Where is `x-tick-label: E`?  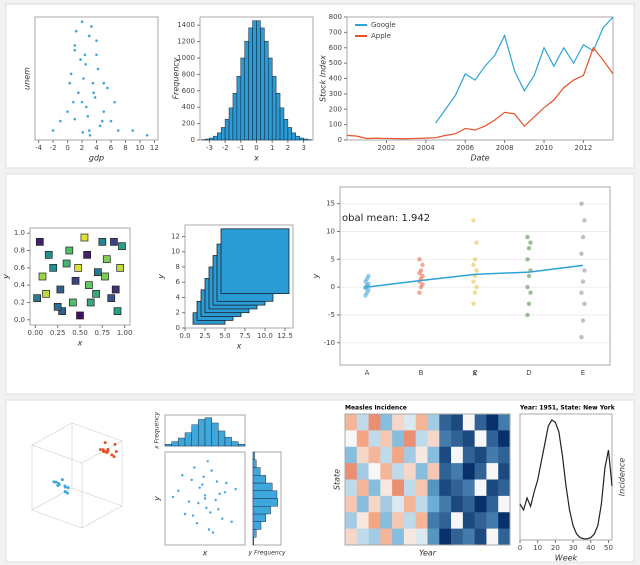 x-tick-label: E is located at coordinates (583, 373).